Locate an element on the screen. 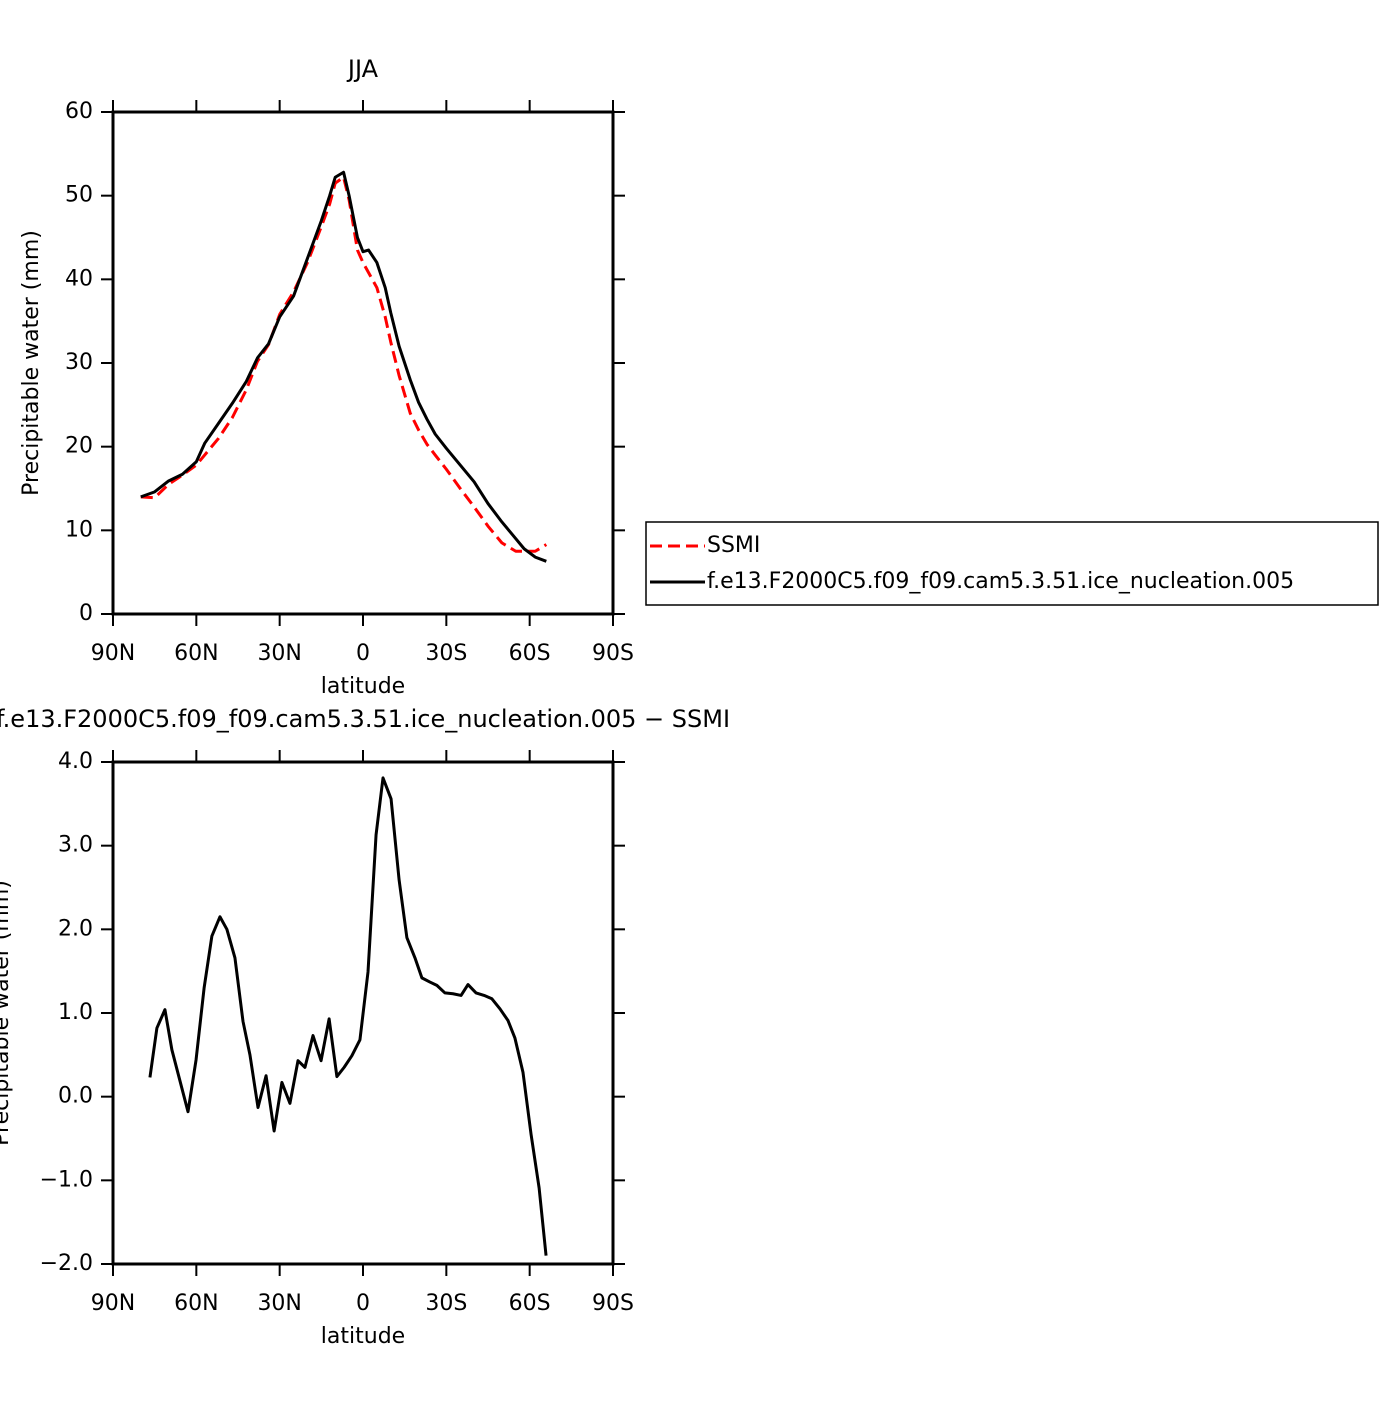 This screenshot has width=1399, height=1402. legend-box is located at coordinates (1012, 563).